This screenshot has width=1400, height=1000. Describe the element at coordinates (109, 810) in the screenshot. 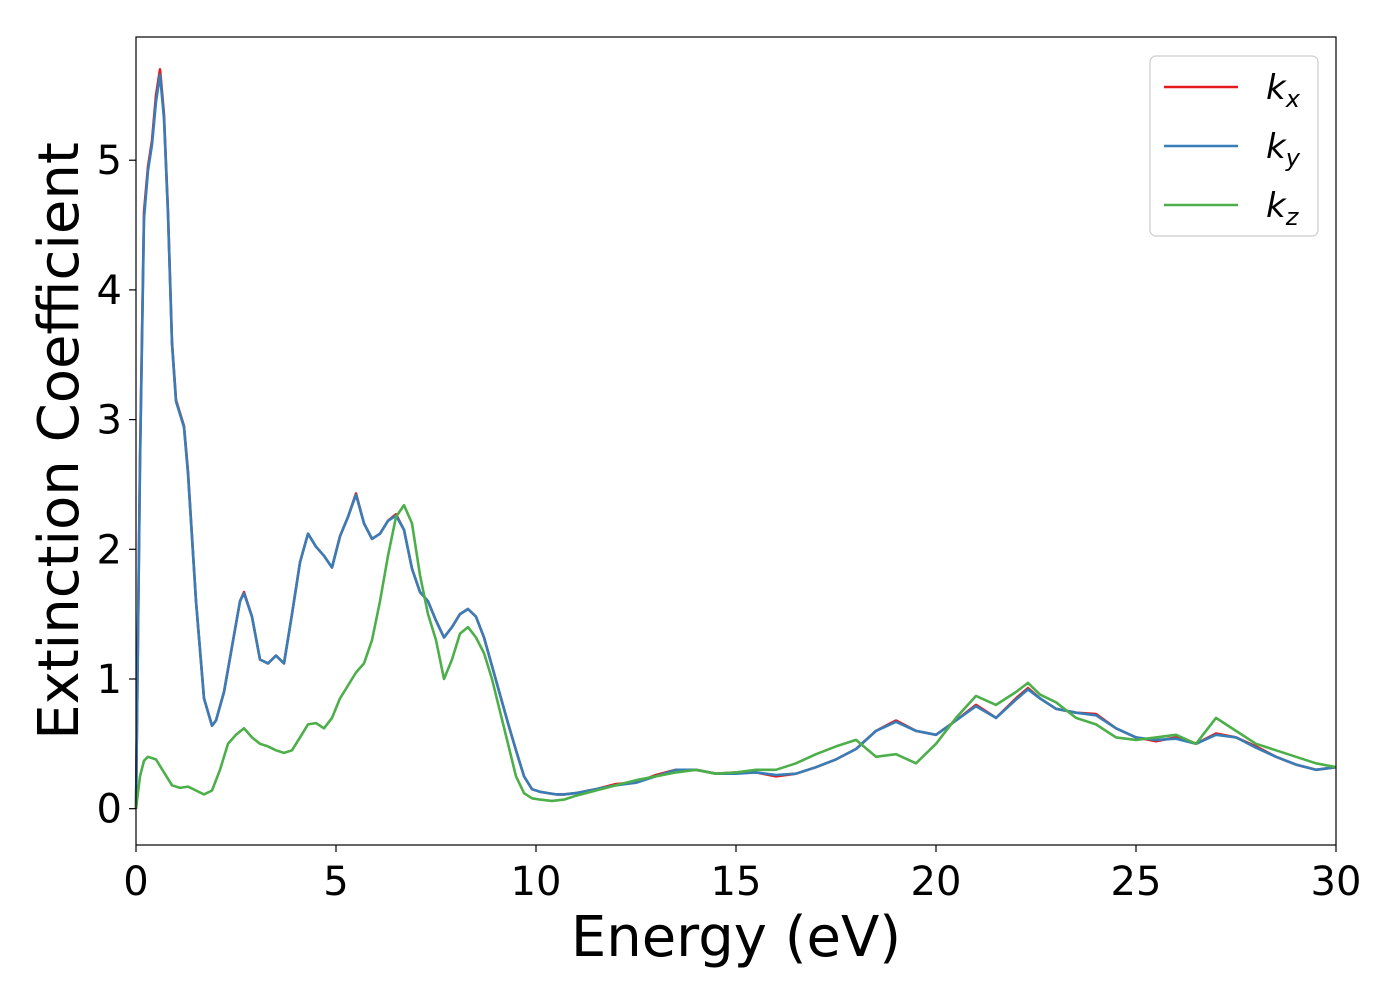

I see `y-tick-label: 0` at that location.